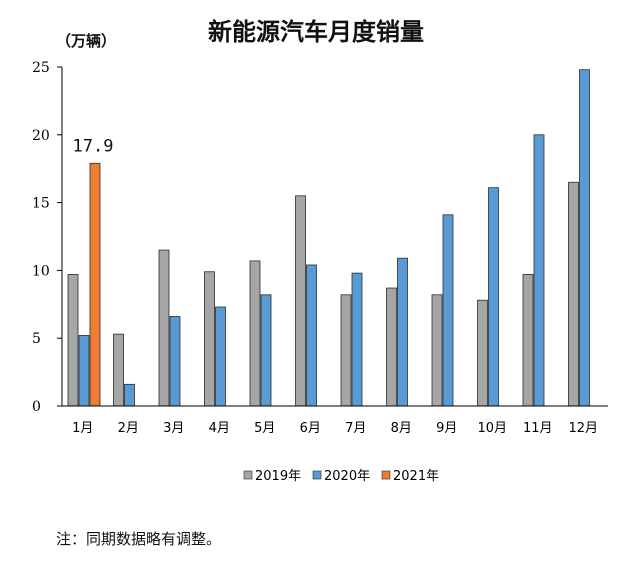 Image resolution: width=641 pixels, height=562 pixels. Describe the element at coordinates (129, 395) in the screenshot. I see `bar-2020年-2月` at that location.